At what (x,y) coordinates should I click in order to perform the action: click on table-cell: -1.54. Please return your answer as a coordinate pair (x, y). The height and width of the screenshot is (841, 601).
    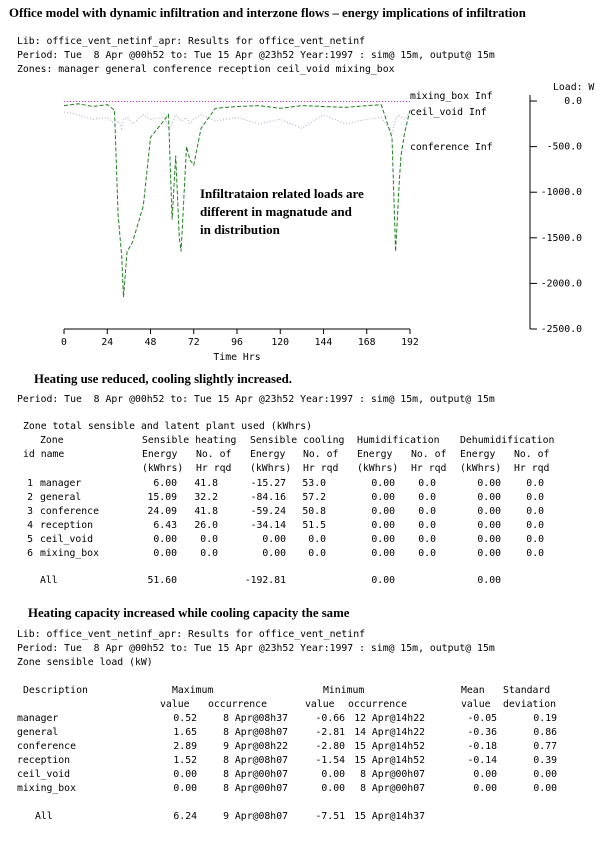
    Looking at the image, I should click on (331, 760).